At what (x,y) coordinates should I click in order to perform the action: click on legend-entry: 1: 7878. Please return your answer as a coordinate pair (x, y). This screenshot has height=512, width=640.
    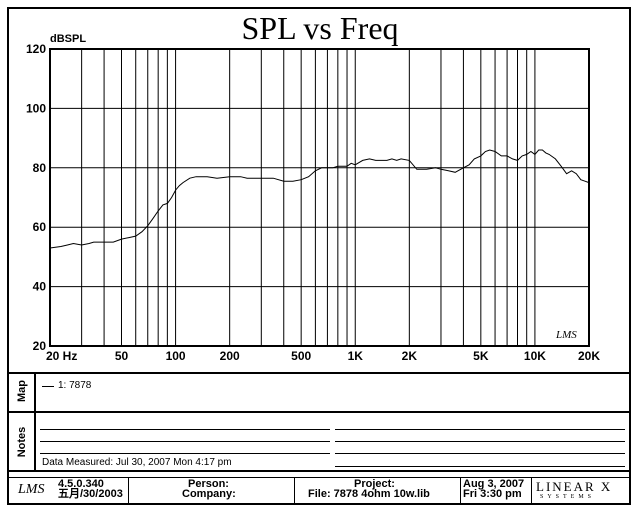
    Looking at the image, I should click on (75, 385).